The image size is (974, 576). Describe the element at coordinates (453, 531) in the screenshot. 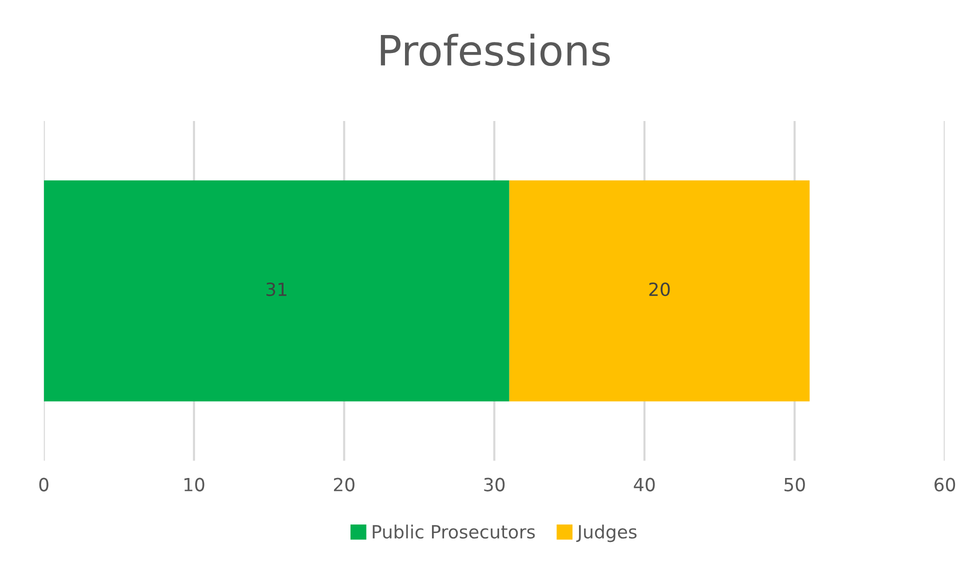

I see `legend-label: Public Prosecutors` at that location.